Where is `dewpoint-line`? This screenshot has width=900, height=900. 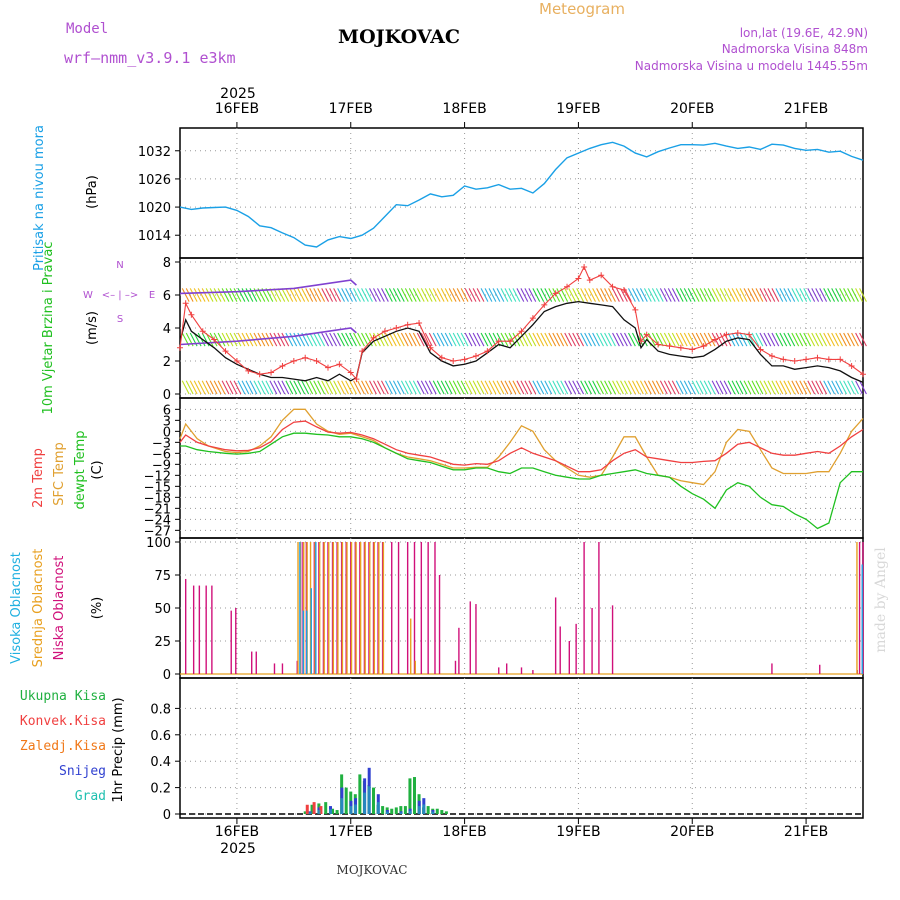 dewpoint-line is located at coordinates (521, 481).